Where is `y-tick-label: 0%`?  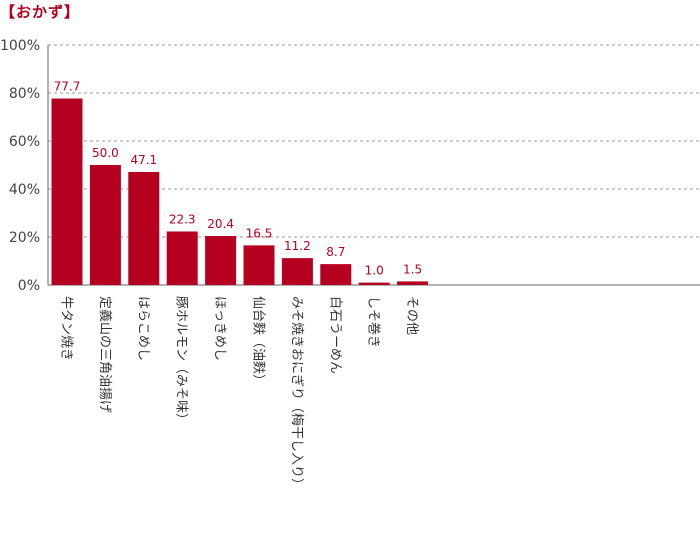
y-tick-label: 0% is located at coordinates (29, 286).